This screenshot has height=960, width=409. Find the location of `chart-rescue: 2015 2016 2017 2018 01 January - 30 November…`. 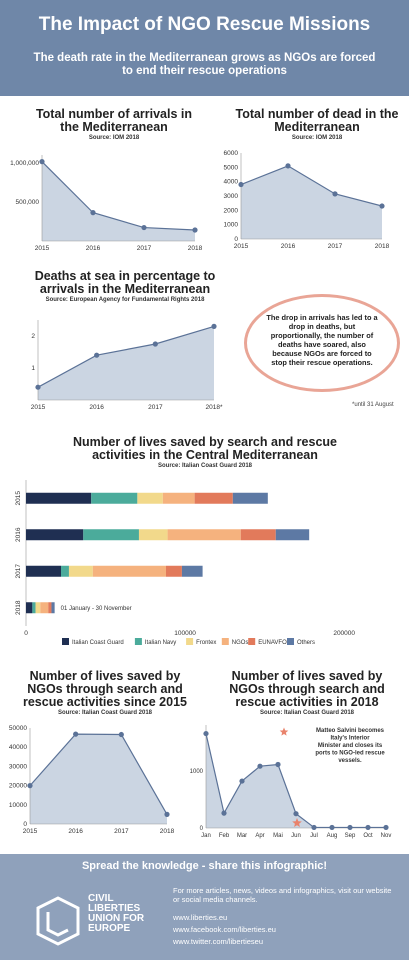

chart-rescue: 2015 2016 2017 2018 01 January - 30 November… is located at coordinates (185, 563).